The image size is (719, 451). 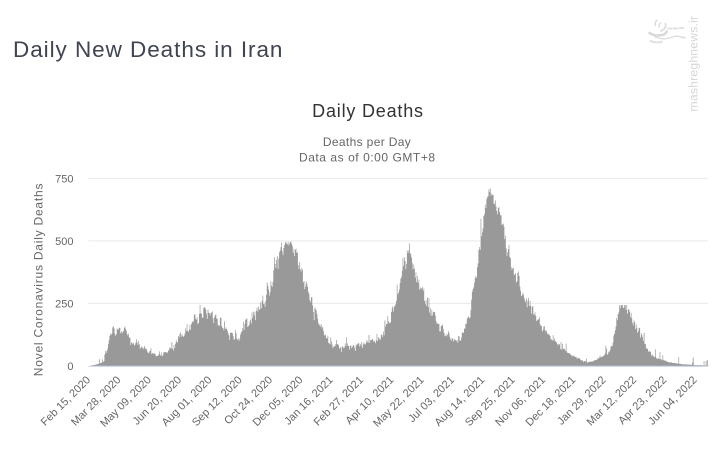 I want to click on svg-text: Daily Deaths, so click(x=368, y=111).